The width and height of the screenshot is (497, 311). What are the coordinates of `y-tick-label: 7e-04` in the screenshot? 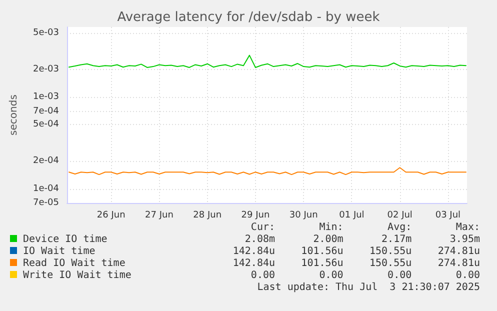 It's located at (46, 111).